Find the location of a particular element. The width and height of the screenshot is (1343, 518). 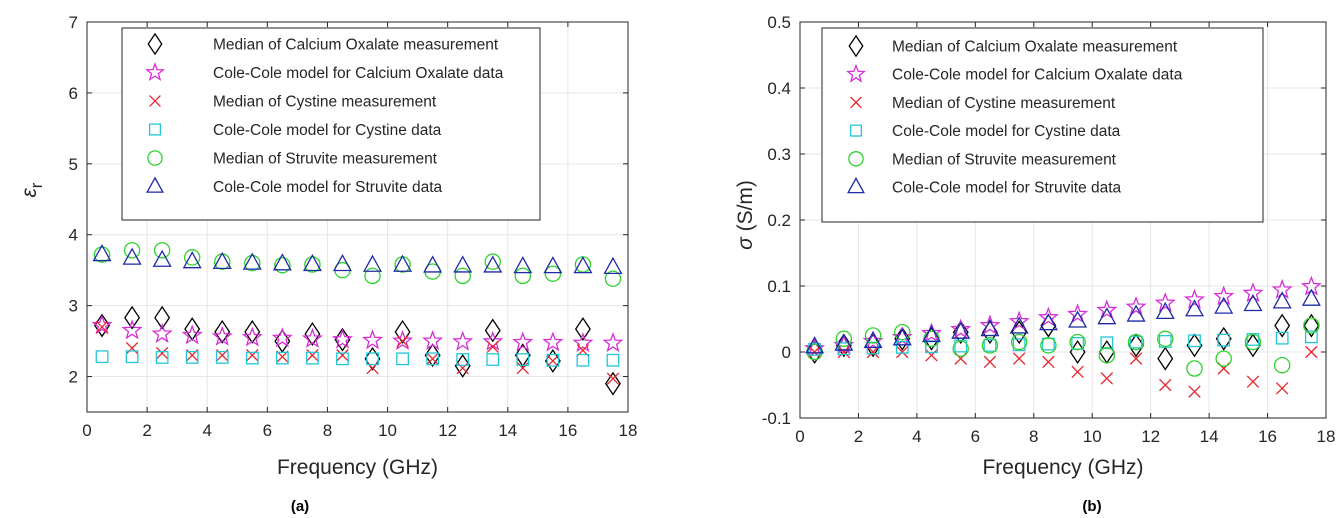

legend-box is located at coordinates (1042, 125).